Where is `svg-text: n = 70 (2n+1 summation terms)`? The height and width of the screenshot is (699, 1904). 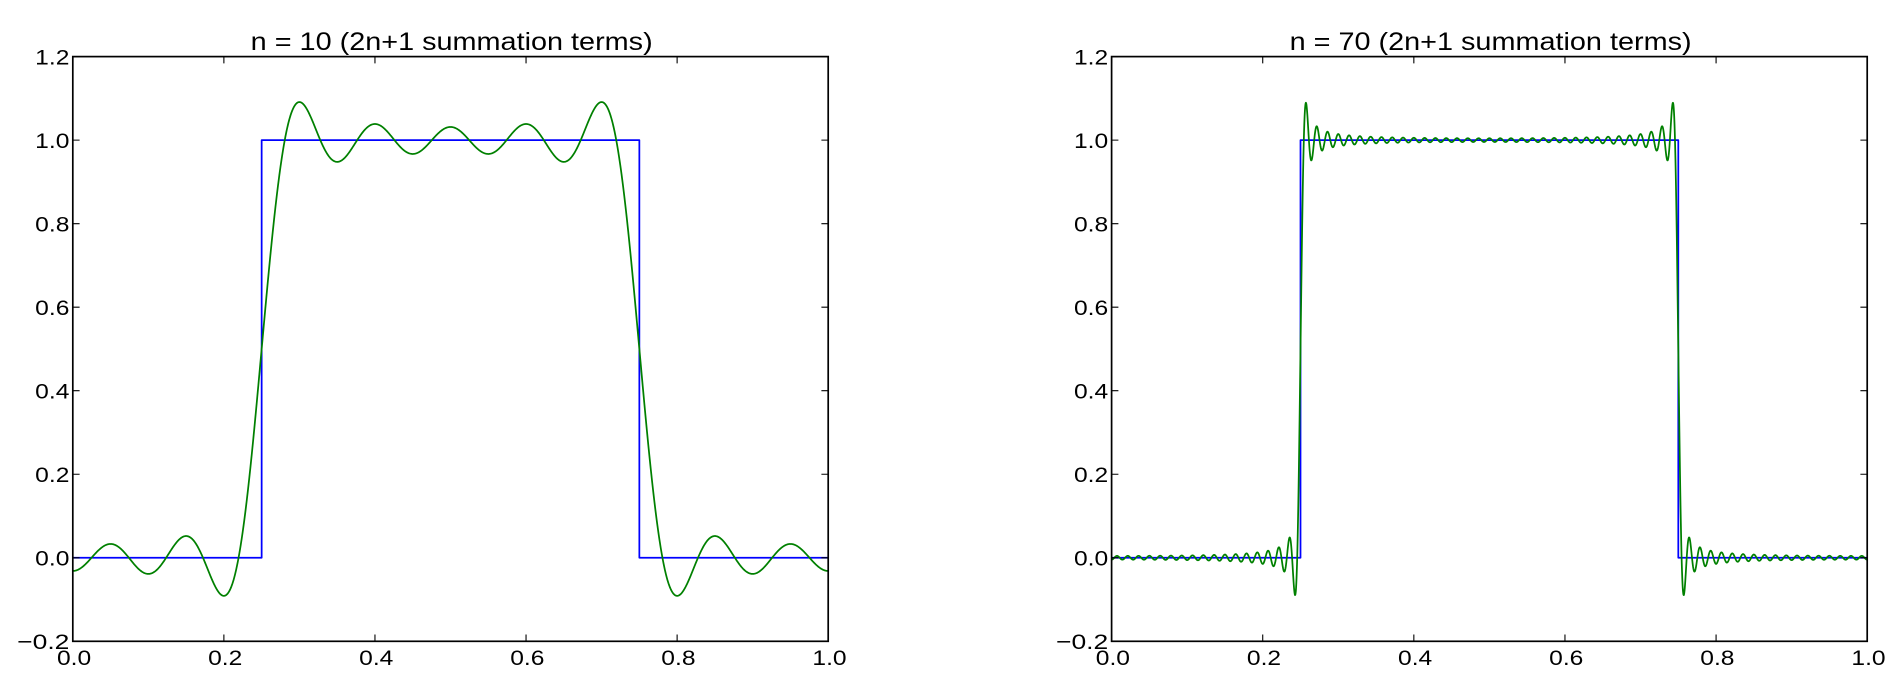 svg-text: n = 70 (2n+1 summation terms) is located at coordinates (1491, 42).